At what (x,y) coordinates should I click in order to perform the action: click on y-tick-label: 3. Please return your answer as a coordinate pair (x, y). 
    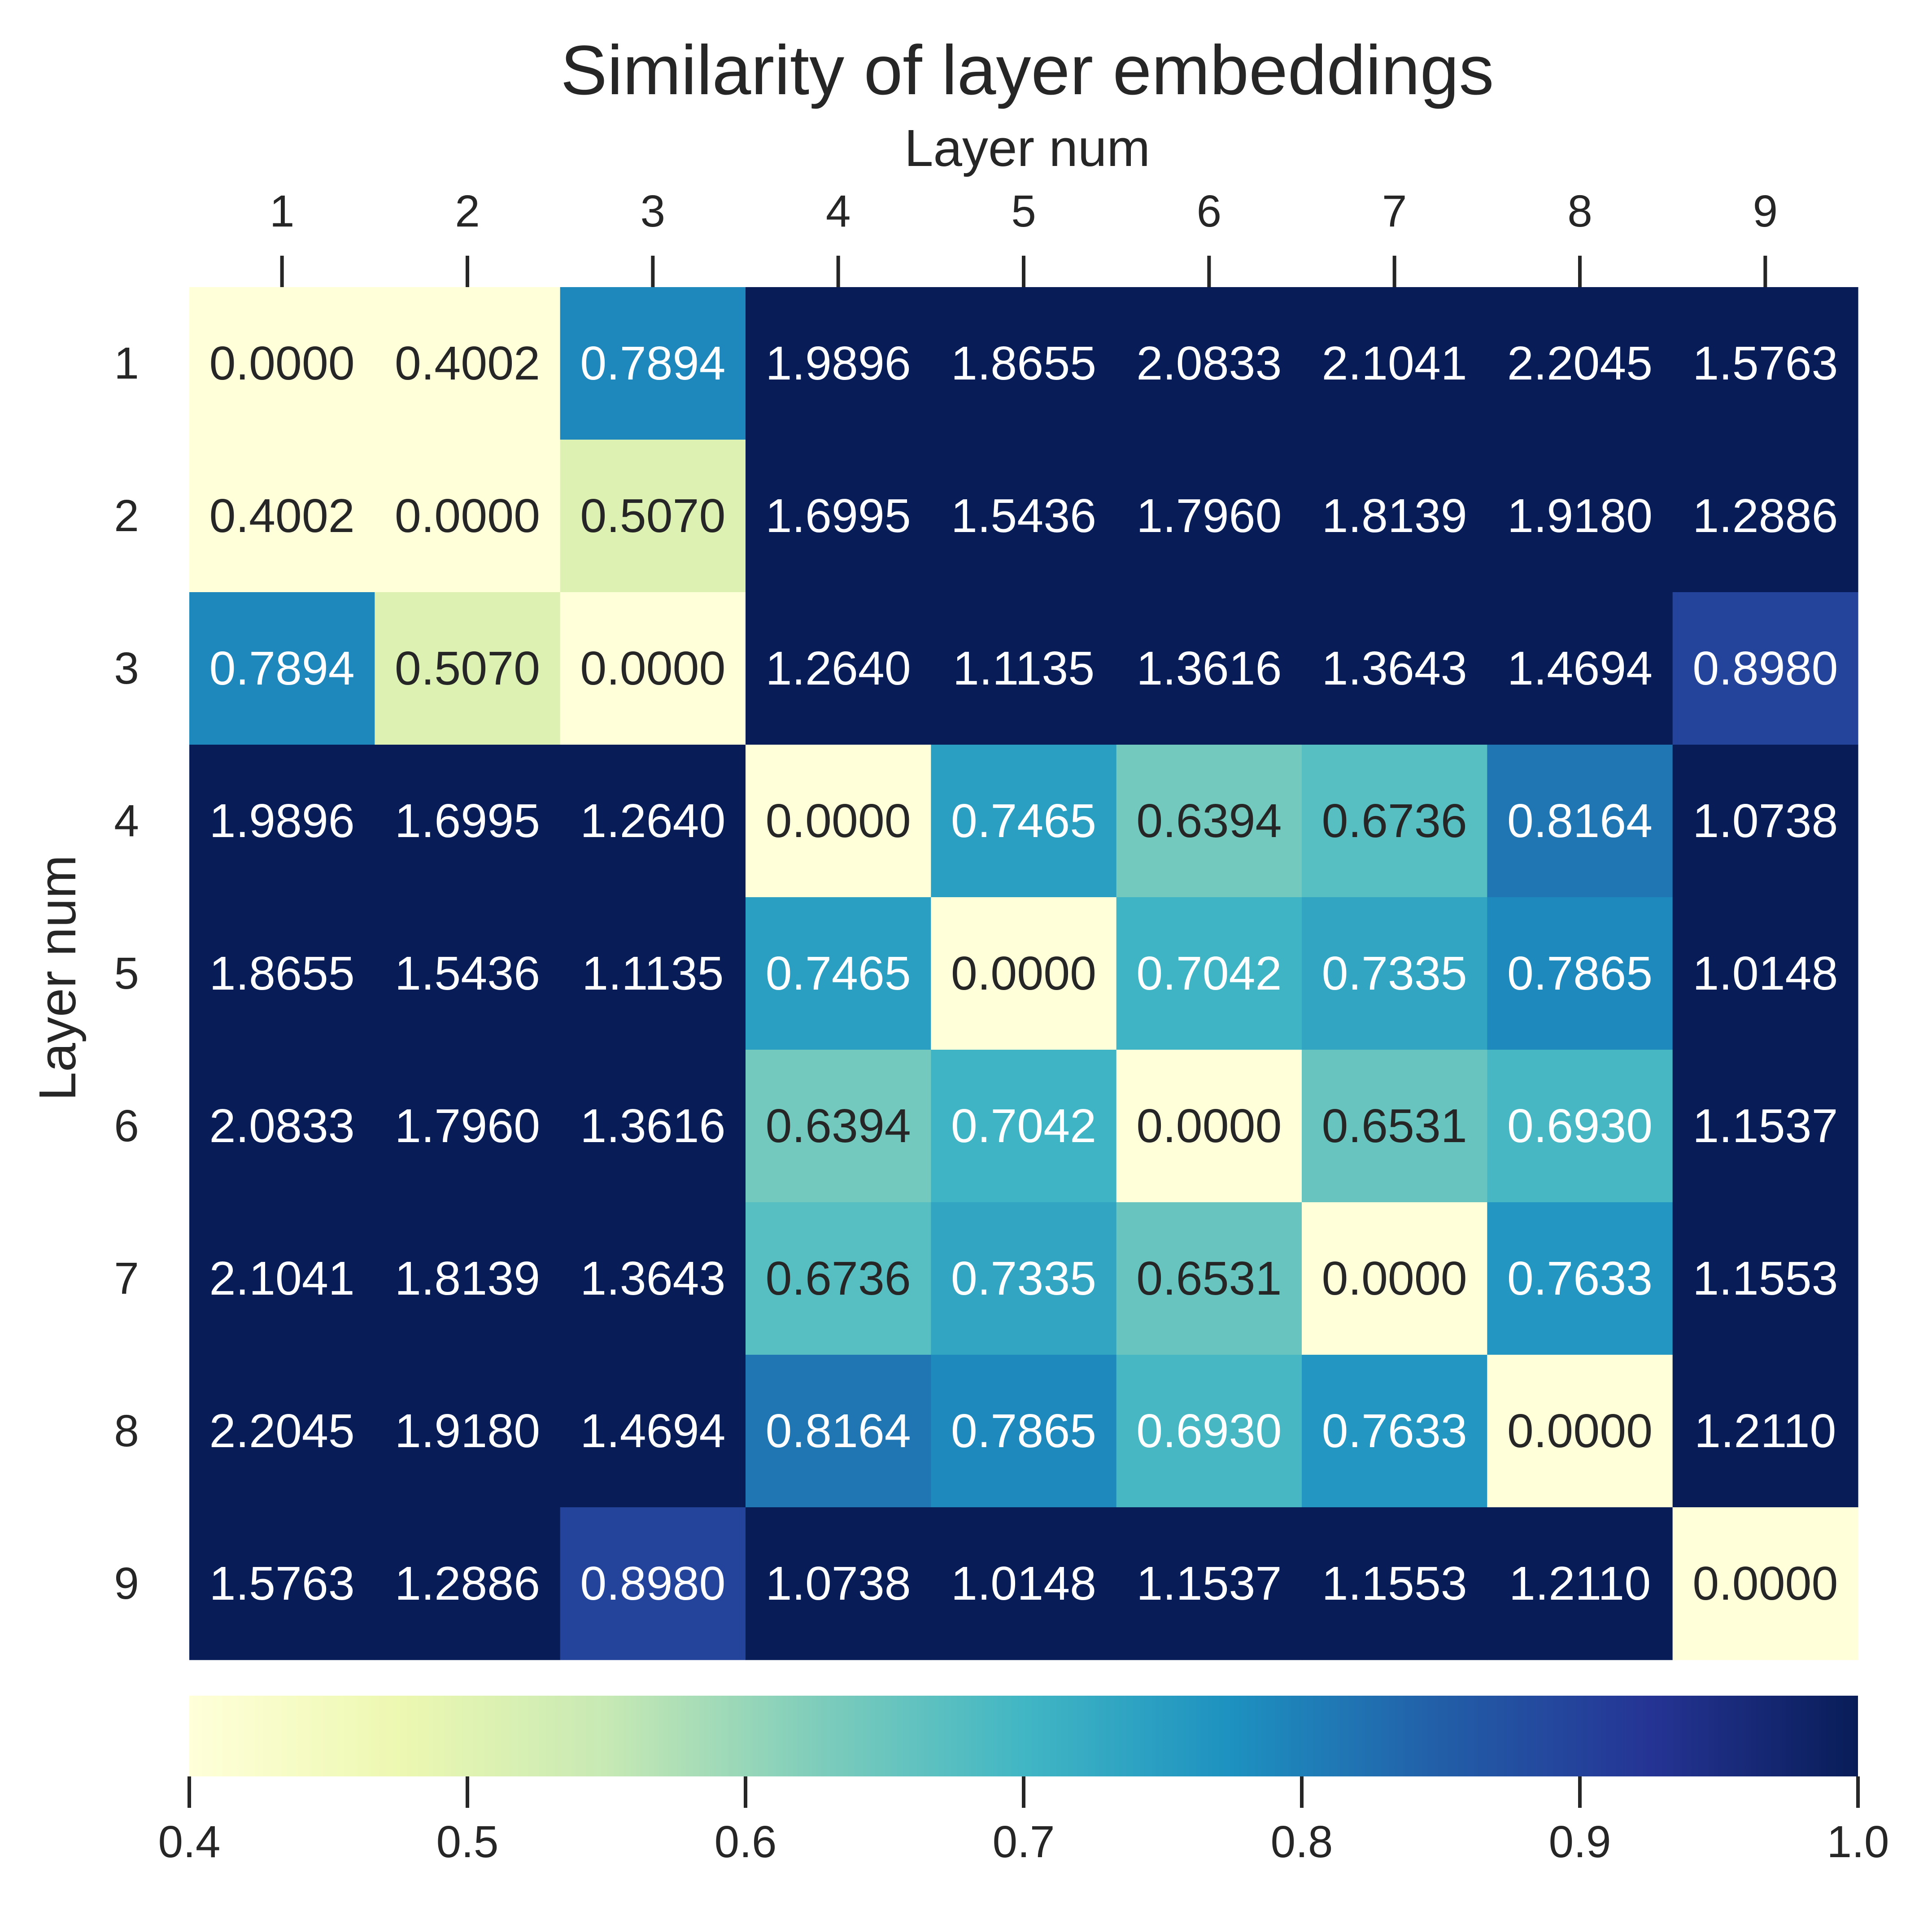
    Looking at the image, I should click on (126, 668).